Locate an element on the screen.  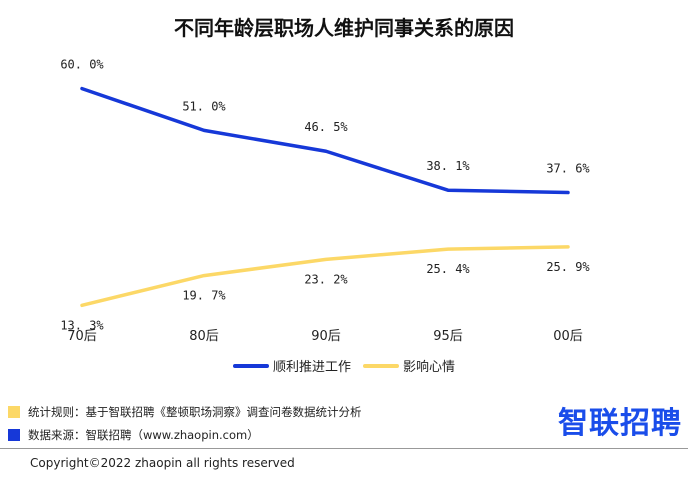
legend-item-series-1: 顺利推进工作 is located at coordinates (291, 365).